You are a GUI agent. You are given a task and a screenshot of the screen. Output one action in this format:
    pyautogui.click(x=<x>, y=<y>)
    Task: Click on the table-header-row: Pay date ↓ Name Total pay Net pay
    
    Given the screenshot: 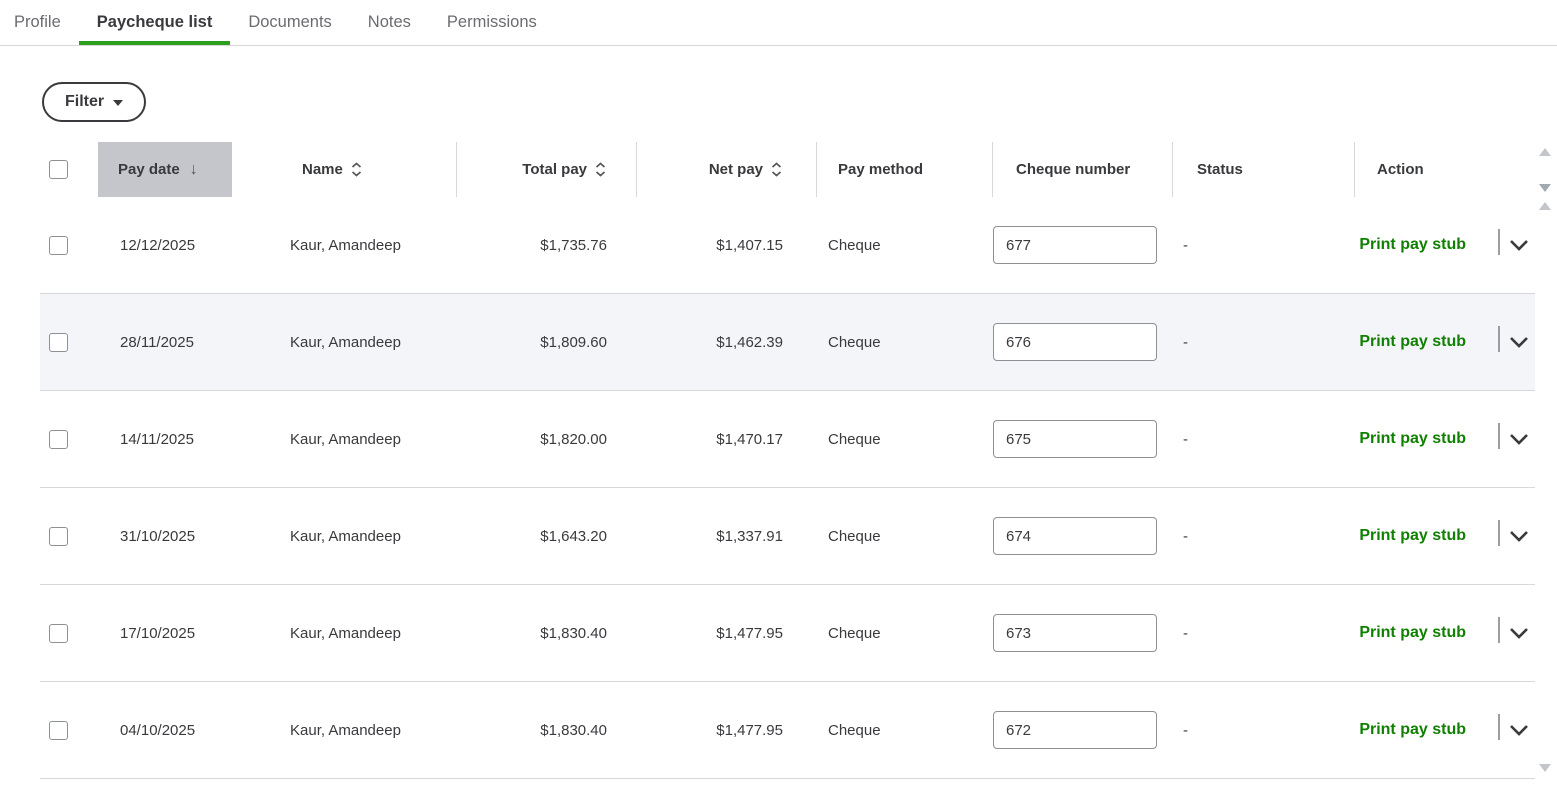 What is the action you would take?
    pyautogui.click(x=787, y=169)
    